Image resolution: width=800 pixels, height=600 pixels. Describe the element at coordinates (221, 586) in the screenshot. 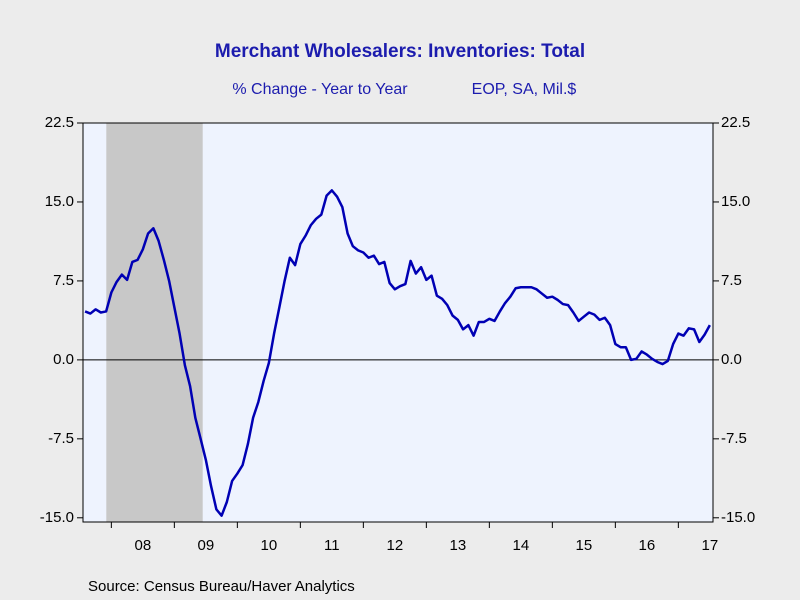

I see `source-note: Source: Census Bureau/Haver Analytics` at that location.